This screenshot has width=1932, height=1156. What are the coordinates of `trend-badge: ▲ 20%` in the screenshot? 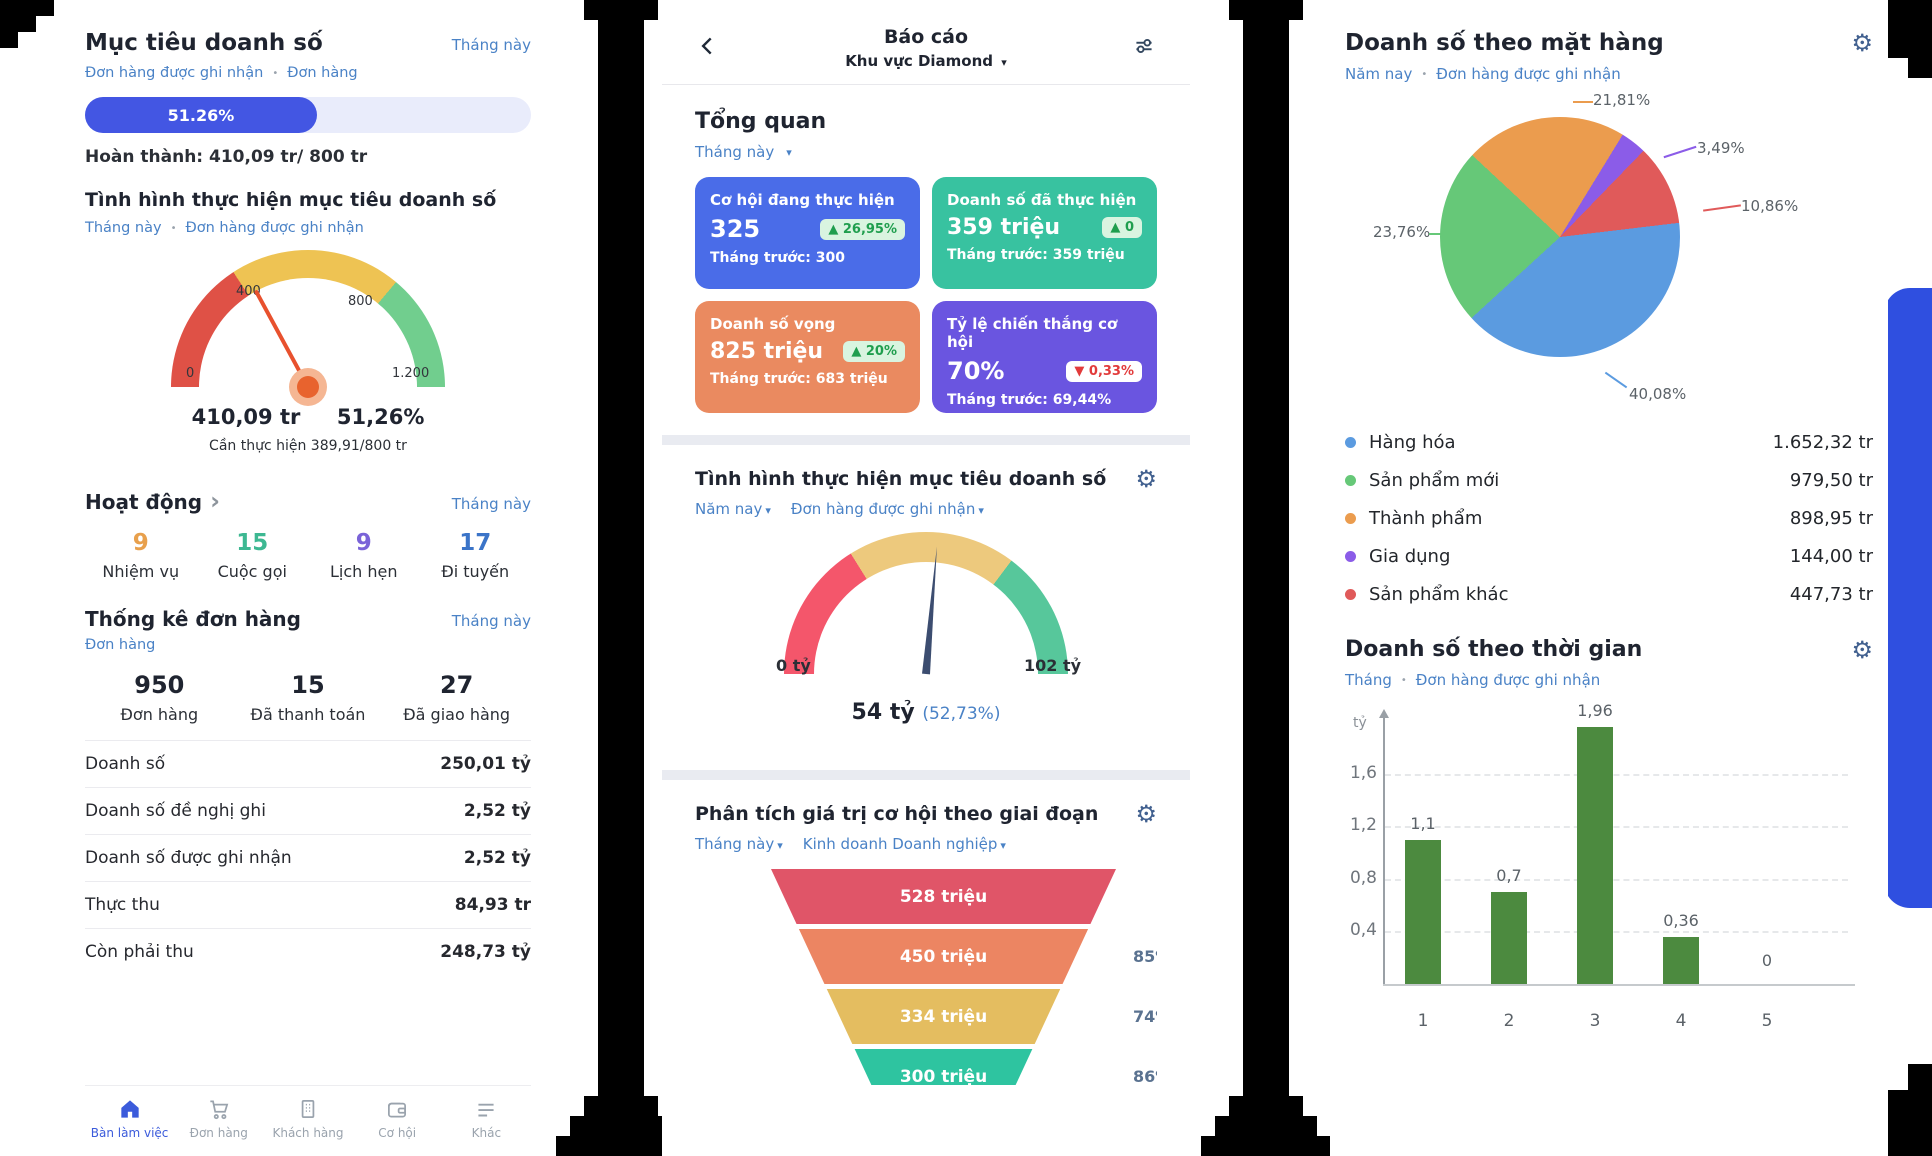 It's located at (874, 351).